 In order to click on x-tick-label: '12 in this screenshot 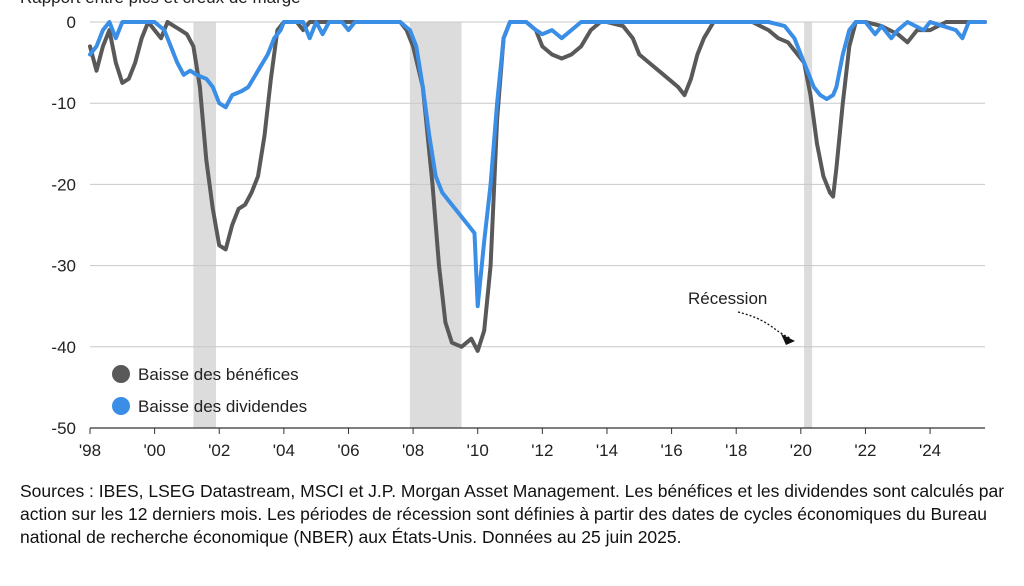, I will do `click(542, 450)`.